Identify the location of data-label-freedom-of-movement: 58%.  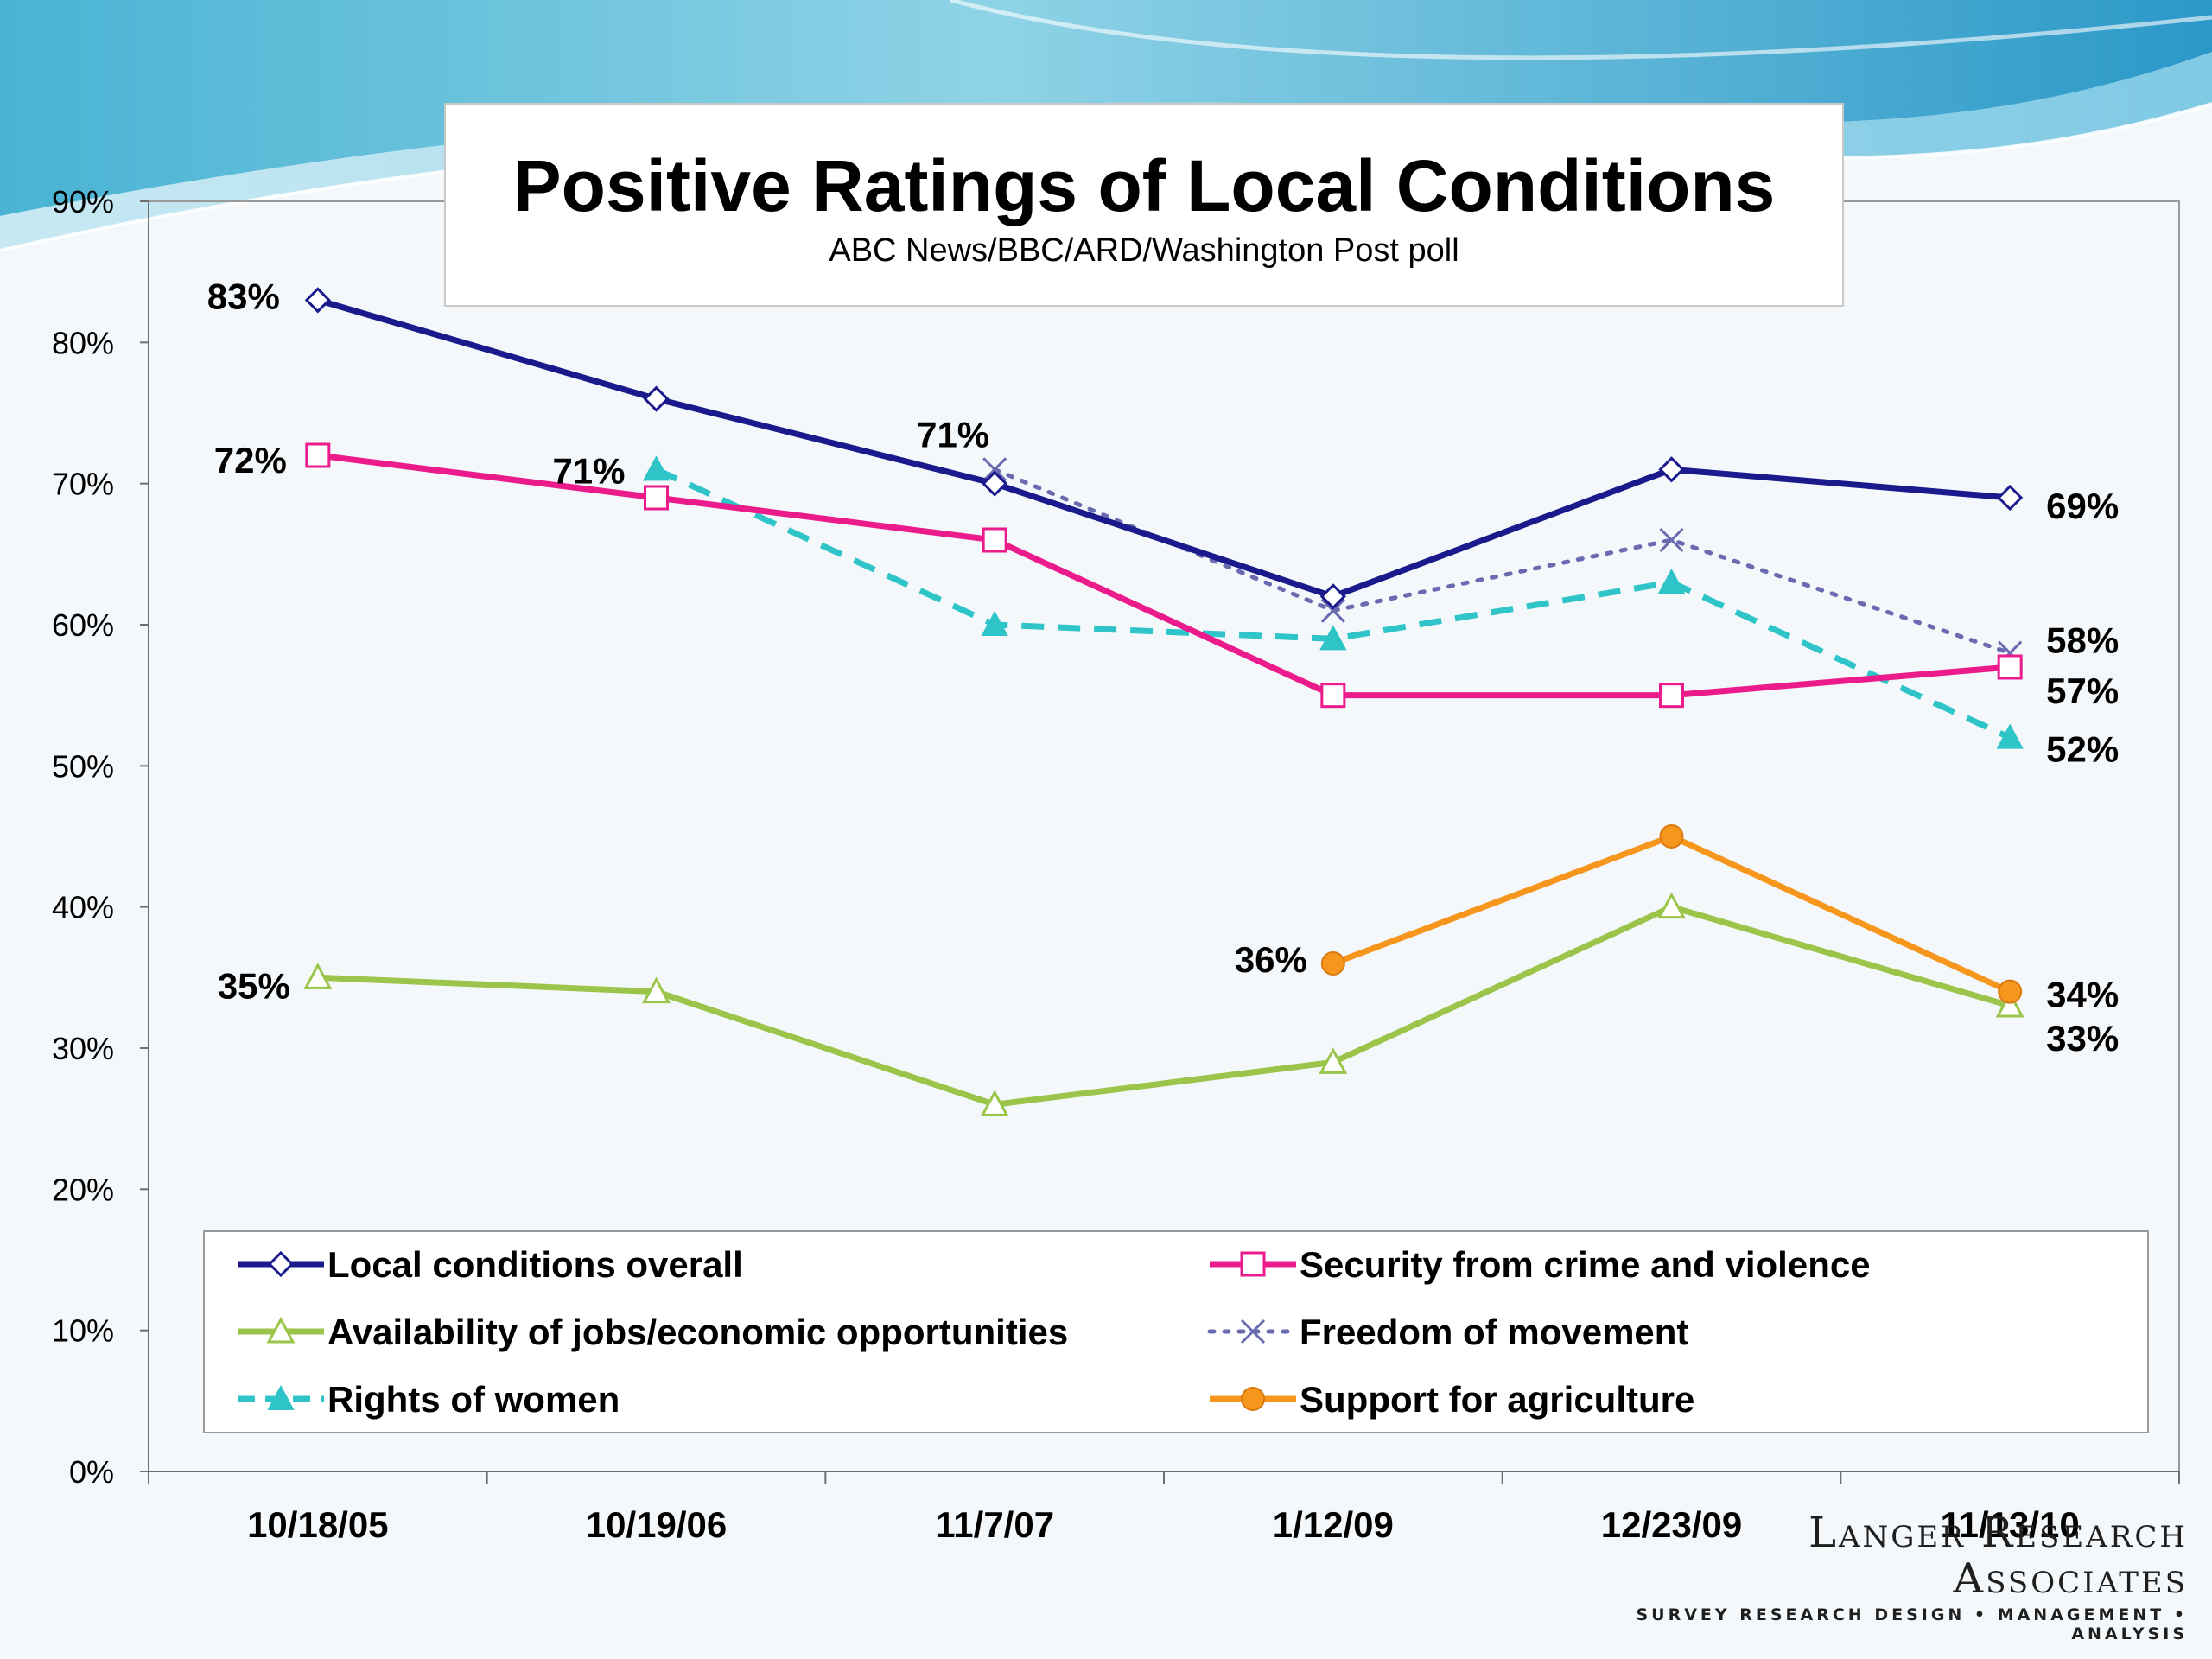
(2082, 640).